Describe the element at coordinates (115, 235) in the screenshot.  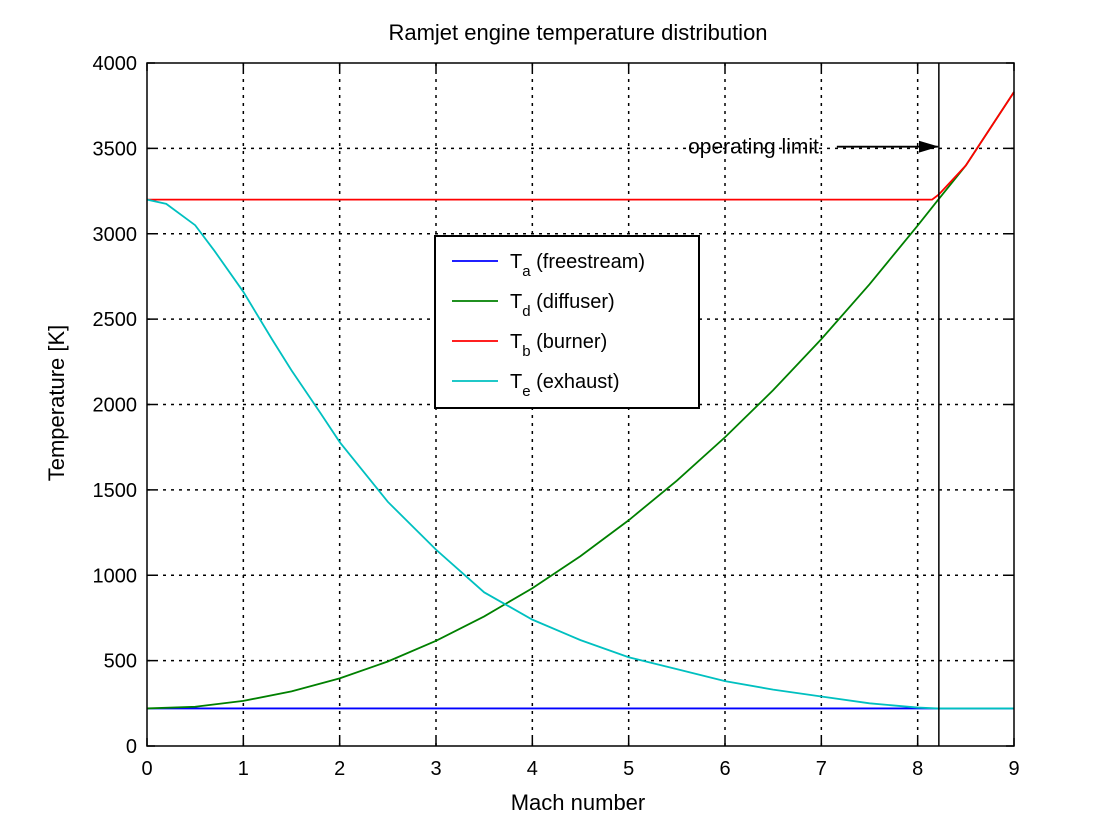
I see `y-tick-label: 3000` at that location.